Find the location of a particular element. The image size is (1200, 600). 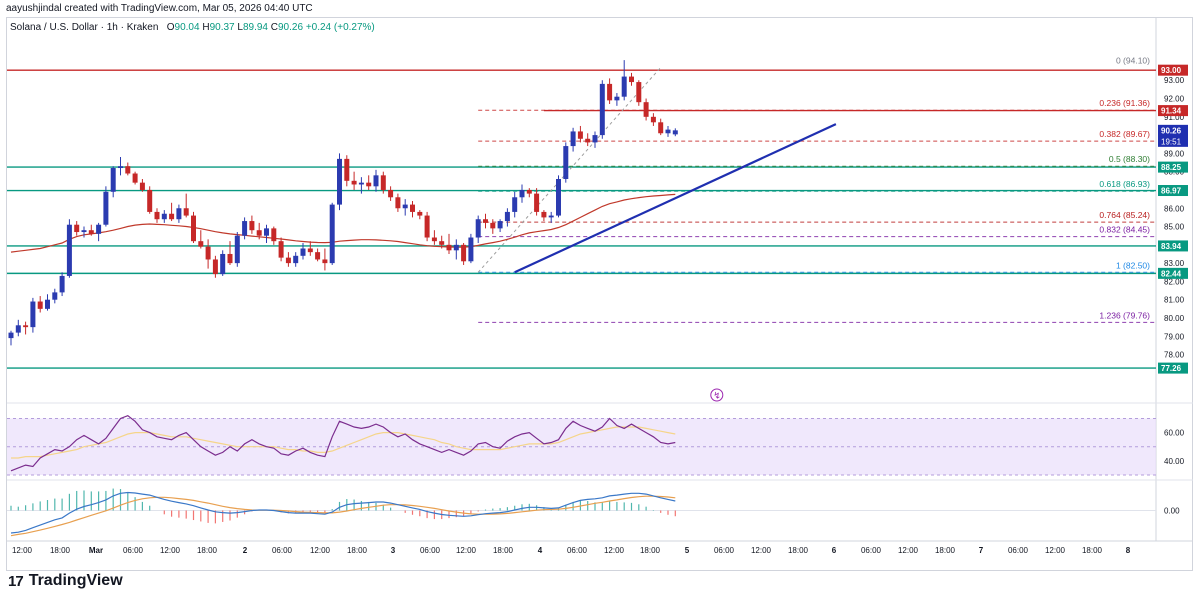

price-tick-label: 85.00 is located at coordinates (1174, 227).